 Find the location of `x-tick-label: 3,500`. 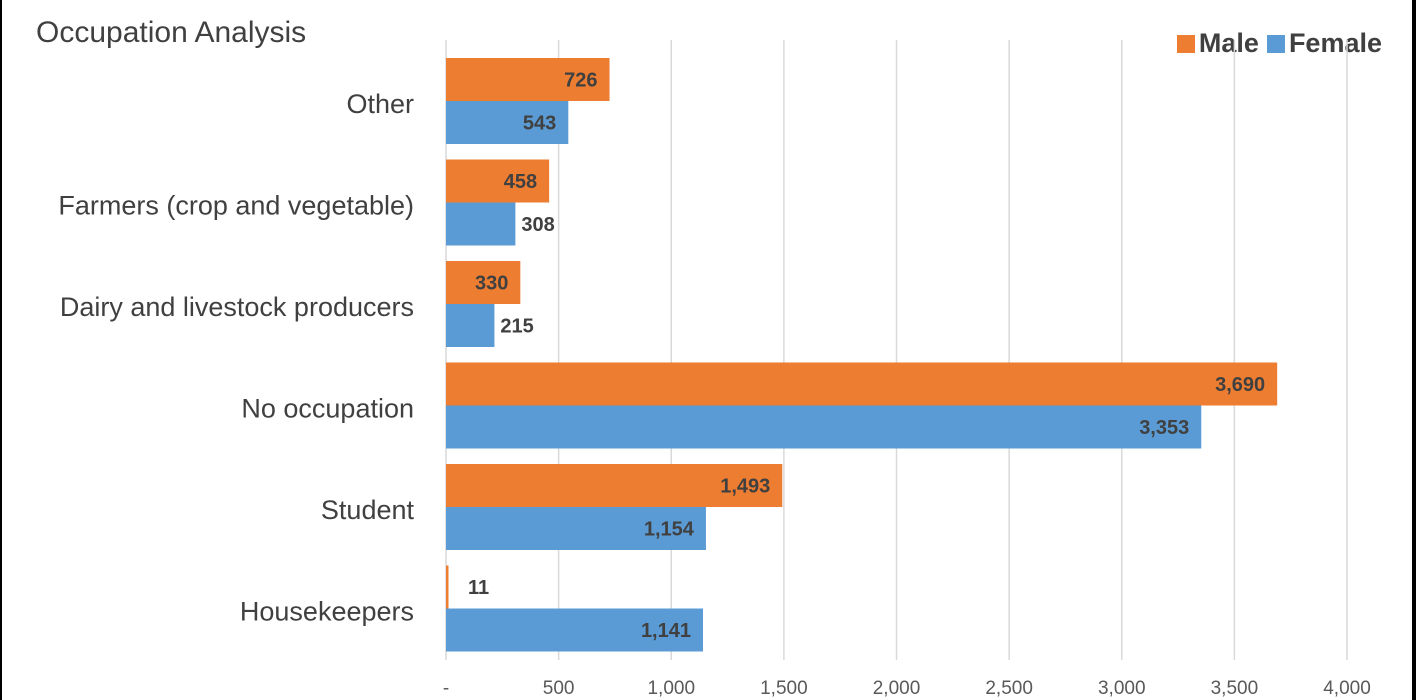

x-tick-label: 3,500 is located at coordinates (1235, 688).